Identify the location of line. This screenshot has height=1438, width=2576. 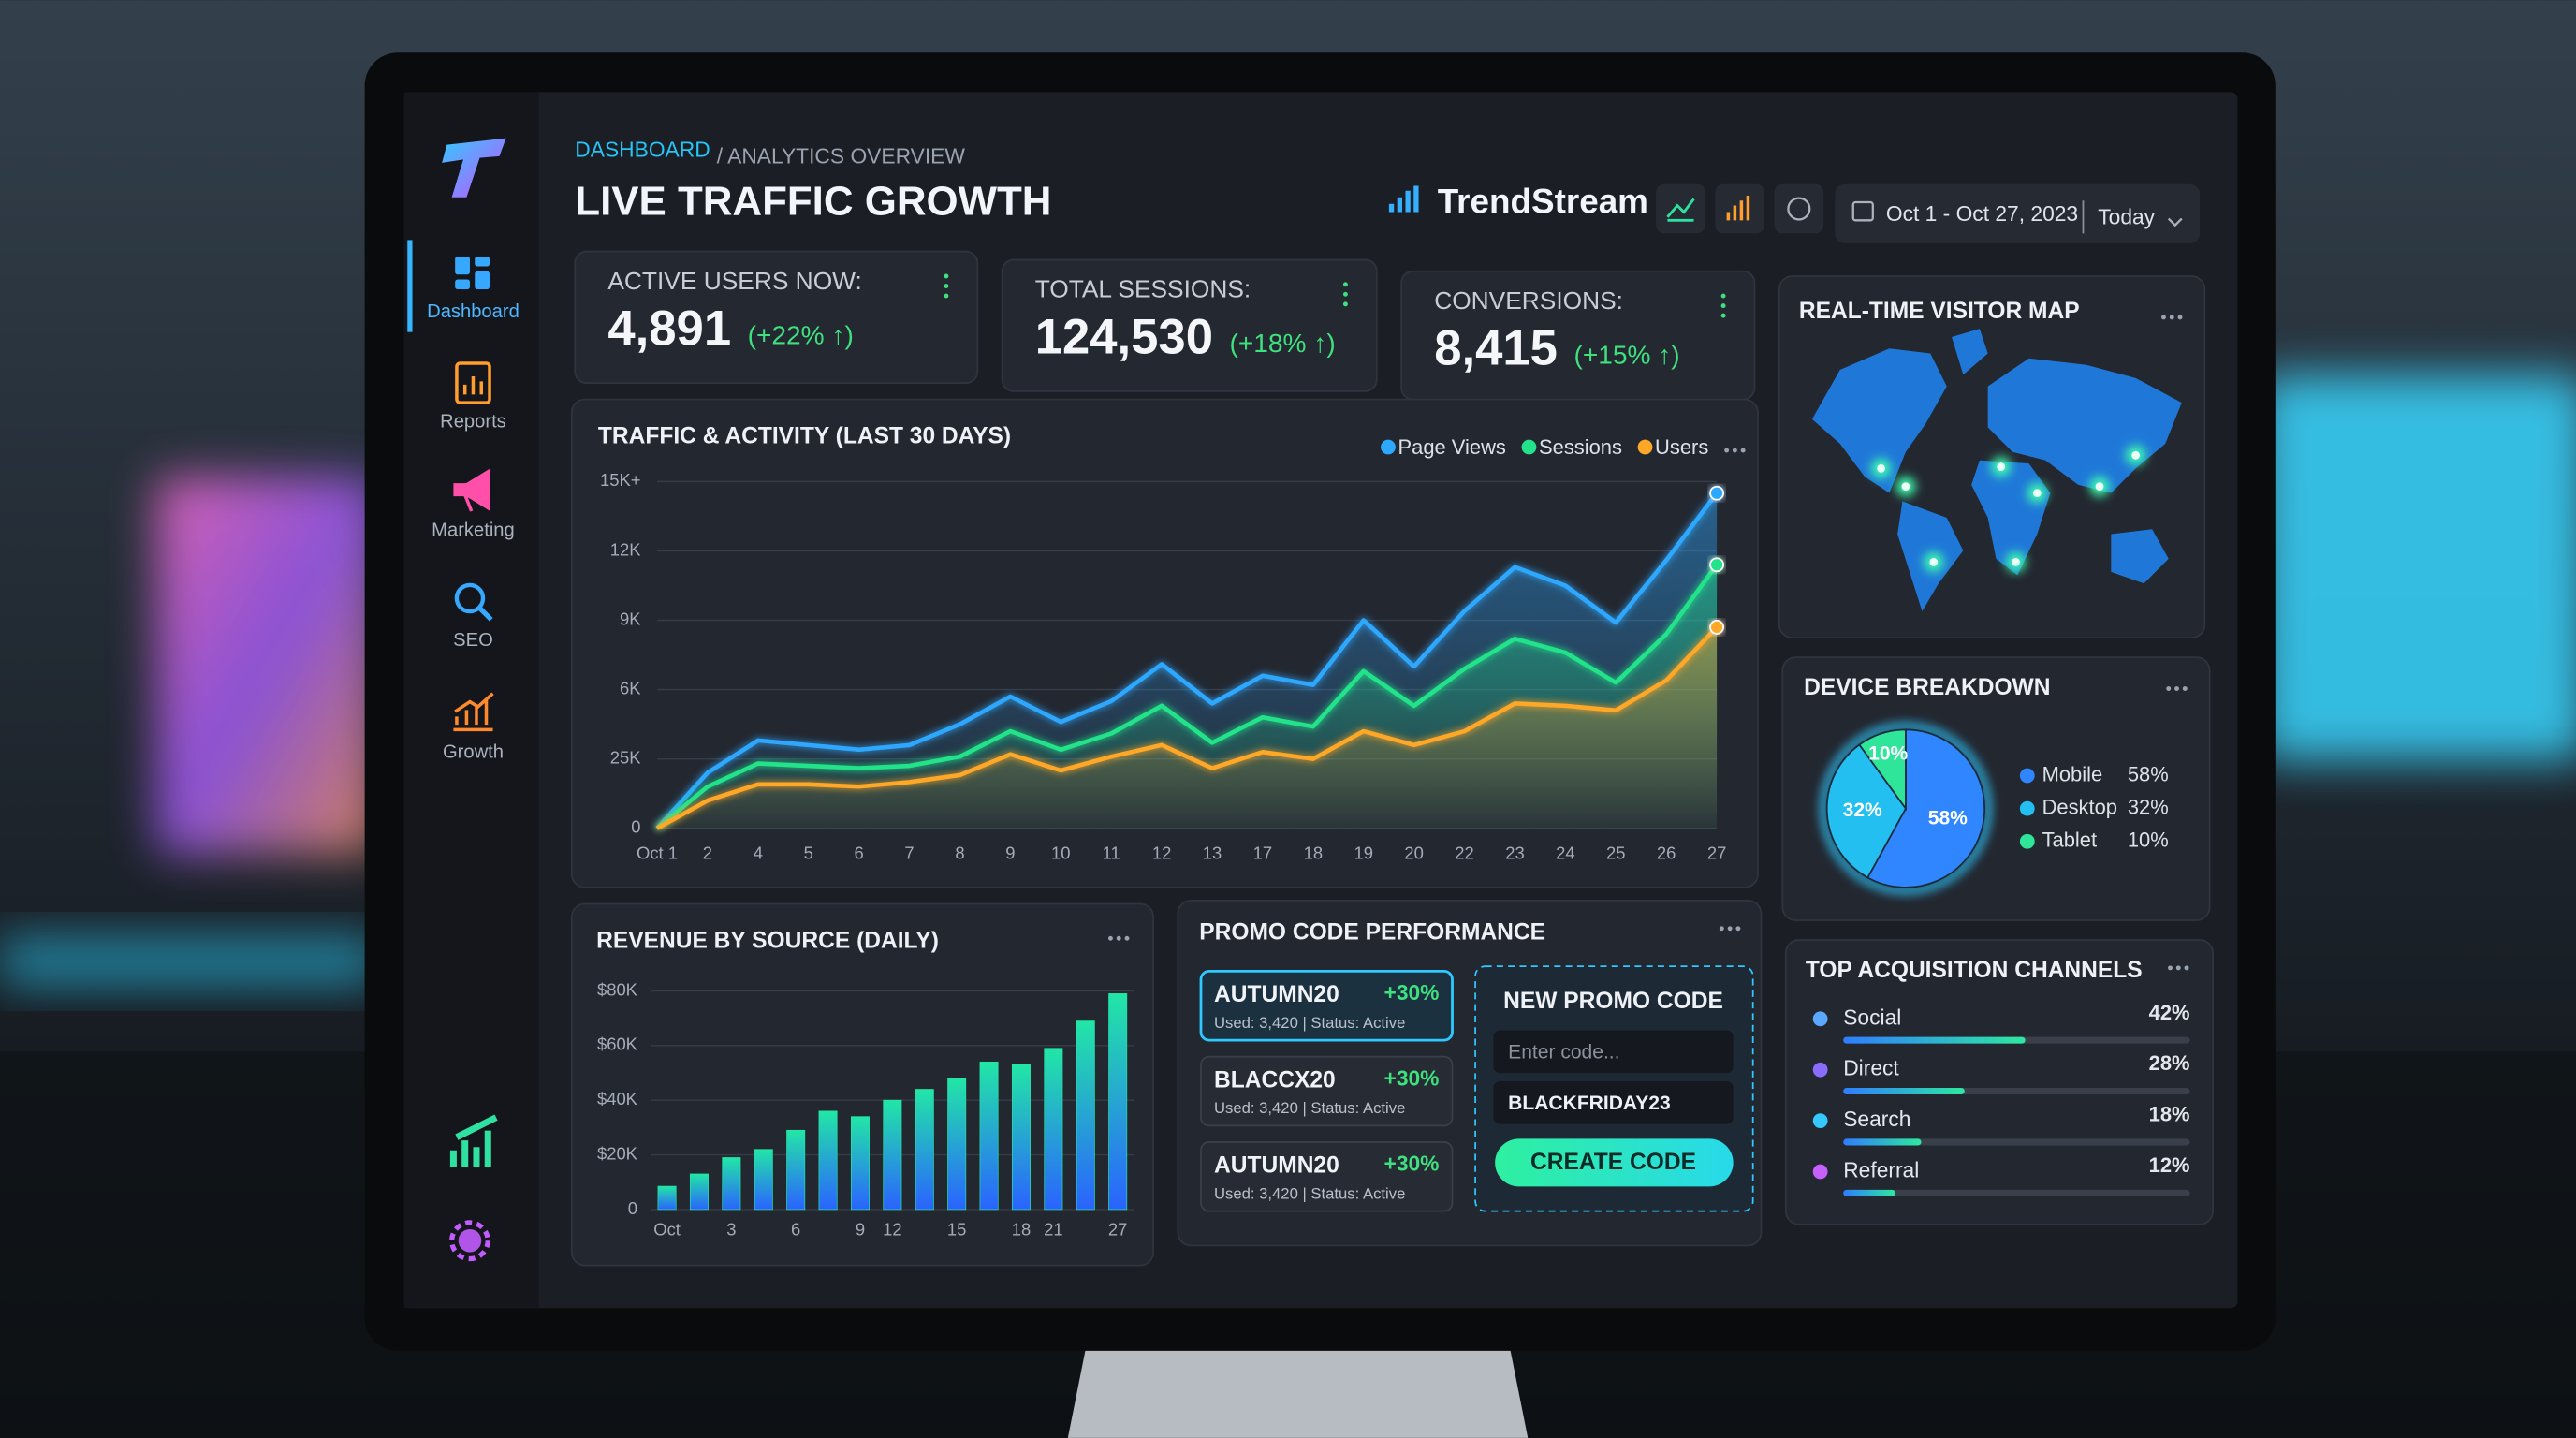
(1187, 696).